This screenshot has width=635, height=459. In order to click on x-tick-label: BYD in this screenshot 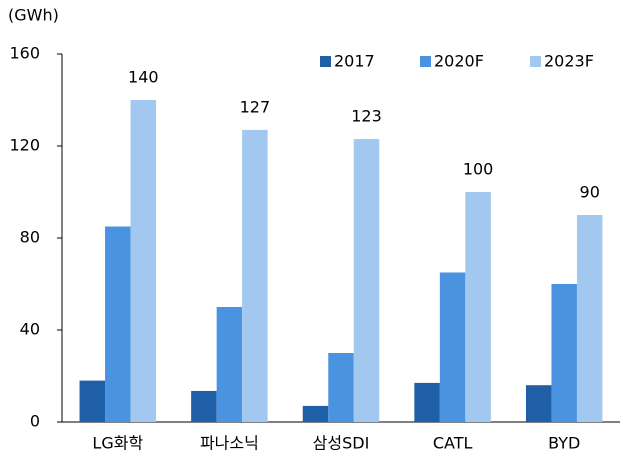, I will do `click(564, 443)`.